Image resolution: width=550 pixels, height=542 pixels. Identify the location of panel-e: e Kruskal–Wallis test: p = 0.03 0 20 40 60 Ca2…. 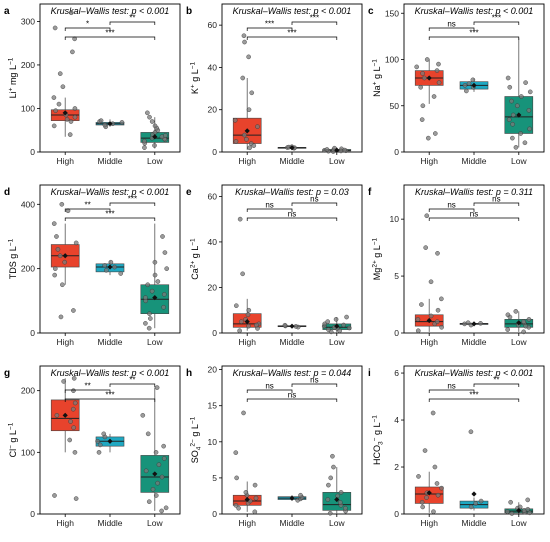
(274, 265).